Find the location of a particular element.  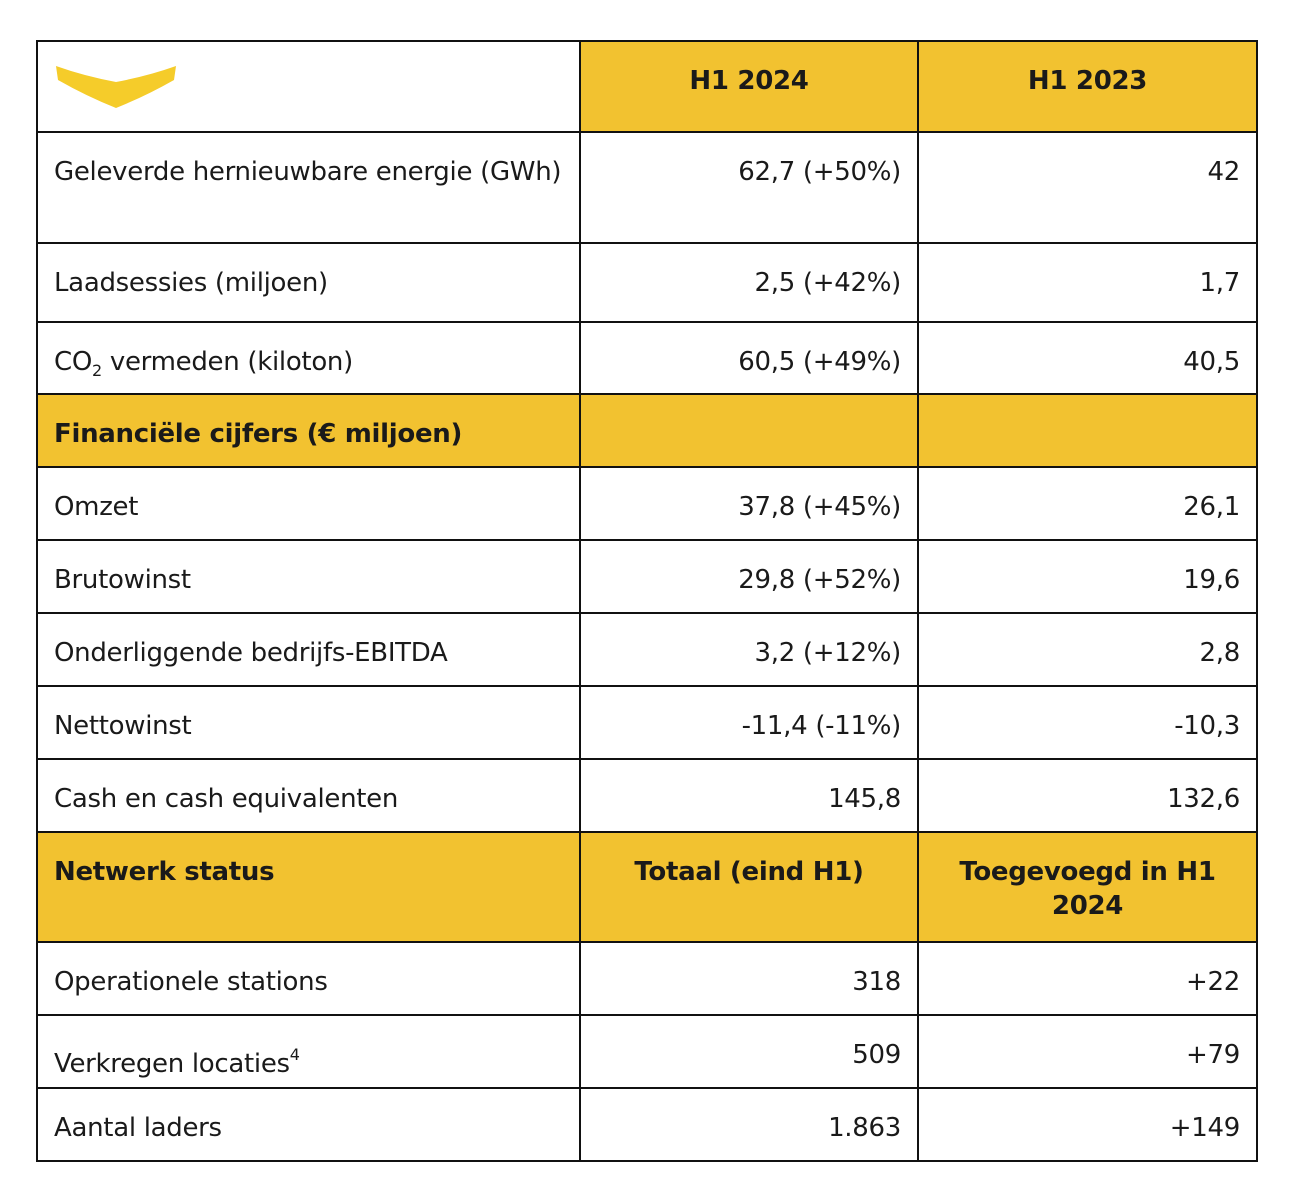

value-cell: 60,5 (+49%) is located at coordinates (749, 358).